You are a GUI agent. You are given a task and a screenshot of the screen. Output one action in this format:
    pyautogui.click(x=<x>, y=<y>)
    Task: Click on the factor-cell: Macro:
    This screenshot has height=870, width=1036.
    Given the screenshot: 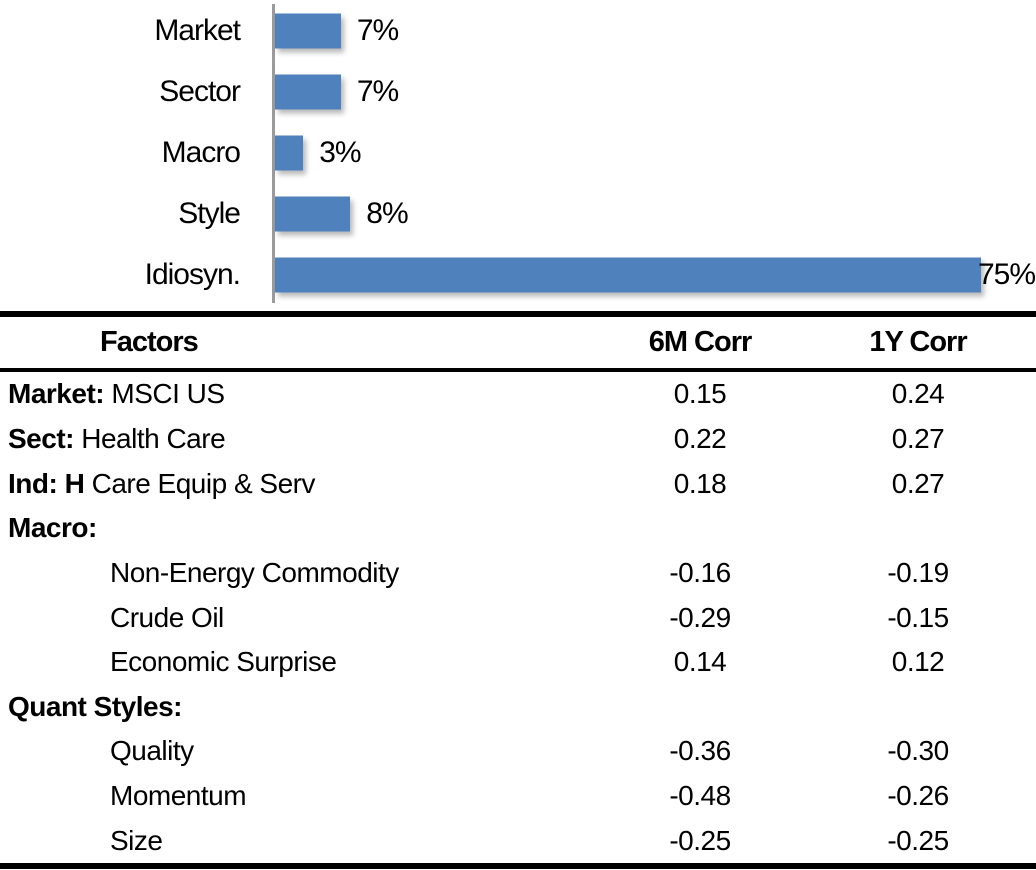 What is the action you would take?
    pyautogui.click(x=300, y=528)
    